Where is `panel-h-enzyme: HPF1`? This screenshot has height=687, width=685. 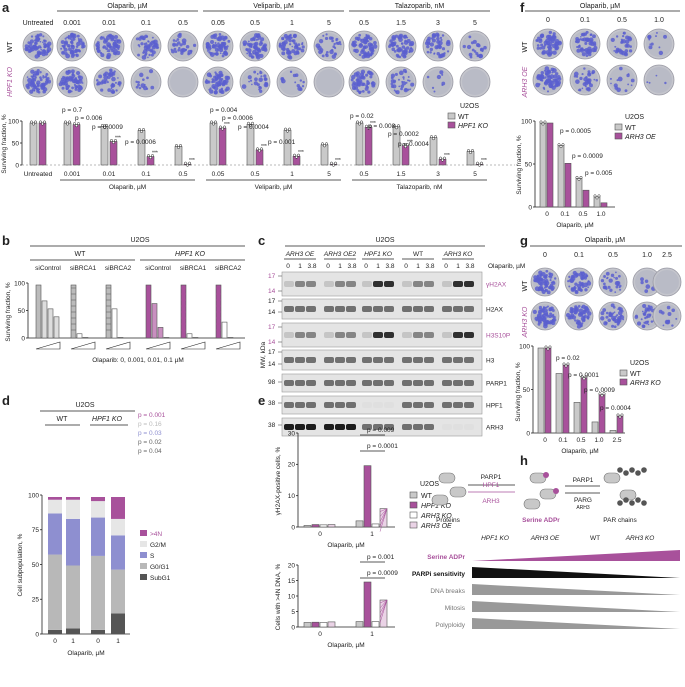 panel-h-enzyme: HPF1 is located at coordinates (491, 485).